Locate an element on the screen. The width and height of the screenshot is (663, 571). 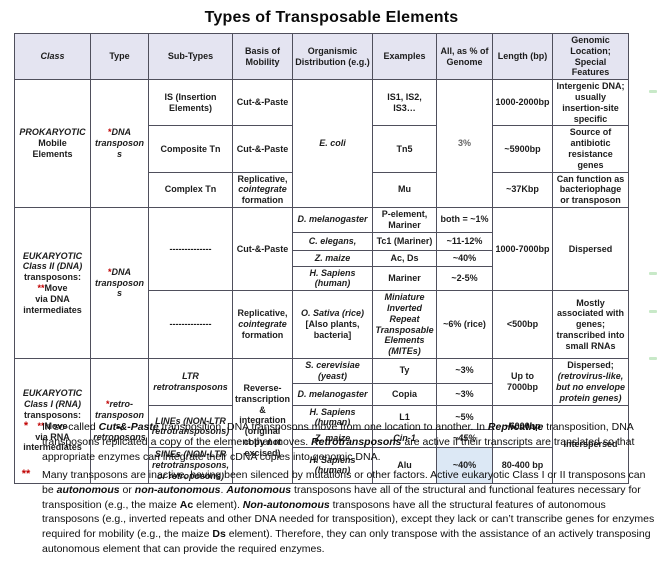
header-percent-of-genome: All, as % of Genome is located at coordinates (464, 56).